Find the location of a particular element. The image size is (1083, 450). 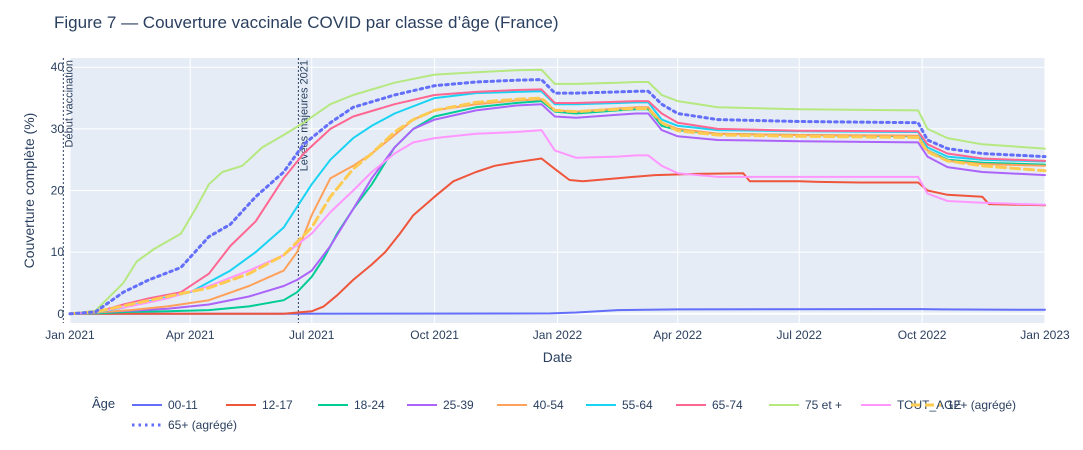

annotation-label: Levées majeures 2021 is located at coordinates (304, 115).